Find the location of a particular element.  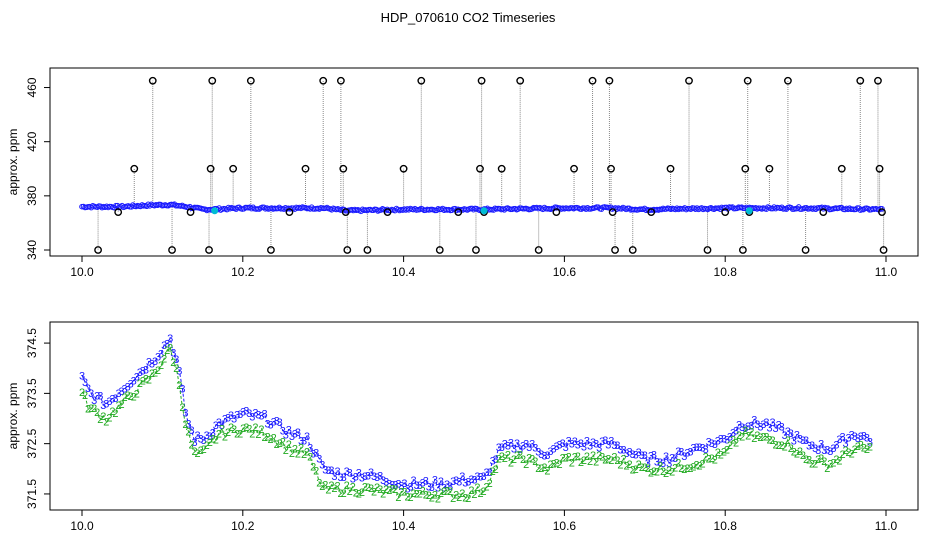

x-tick-label-top-5: 11.0 is located at coordinates (886, 272).